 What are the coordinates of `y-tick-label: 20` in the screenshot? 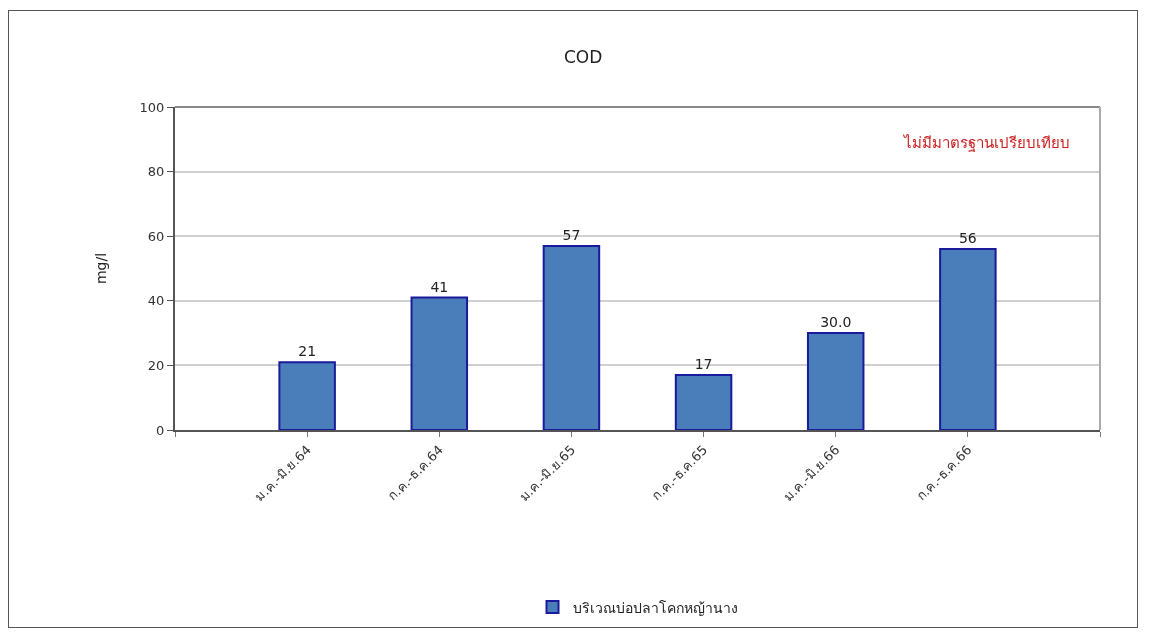 It's located at (156, 365).